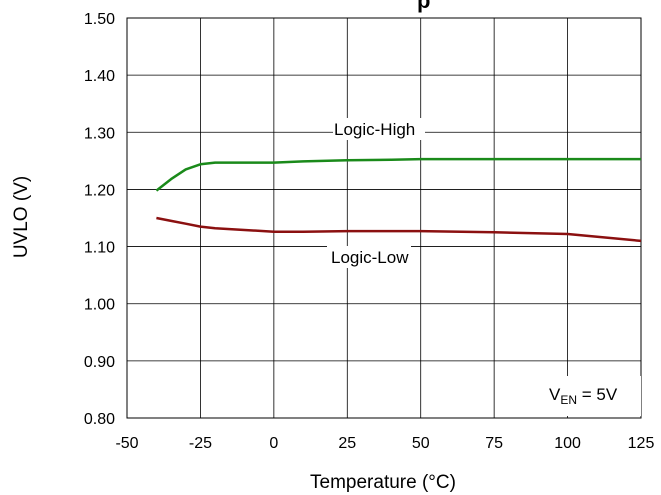 The image size is (661, 495). Describe the element at coordinates (374, 129) in the screenshot. I see `series-label-logic-high: Logic-High` at that location.